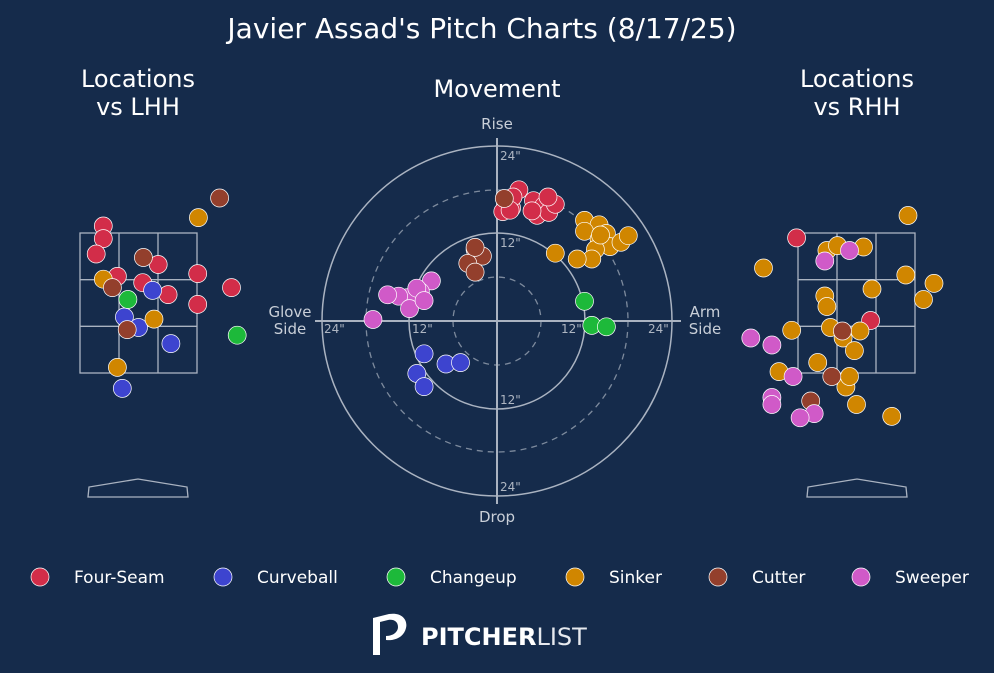 The width and height of the screenshot is (994, 673). I want to click on ring-label-left-12: 12", so click(422, 329).